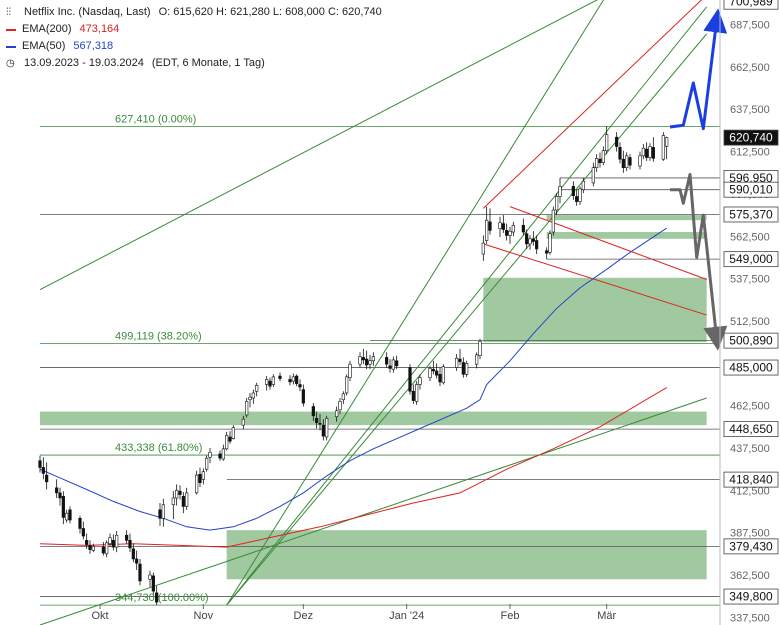 The width and height of the screenshot is (780, 625). Describe the element at coordinates (158, 448) in the screenshot. I see `fib-label-2: 433,338 (61.80%)` at that location.